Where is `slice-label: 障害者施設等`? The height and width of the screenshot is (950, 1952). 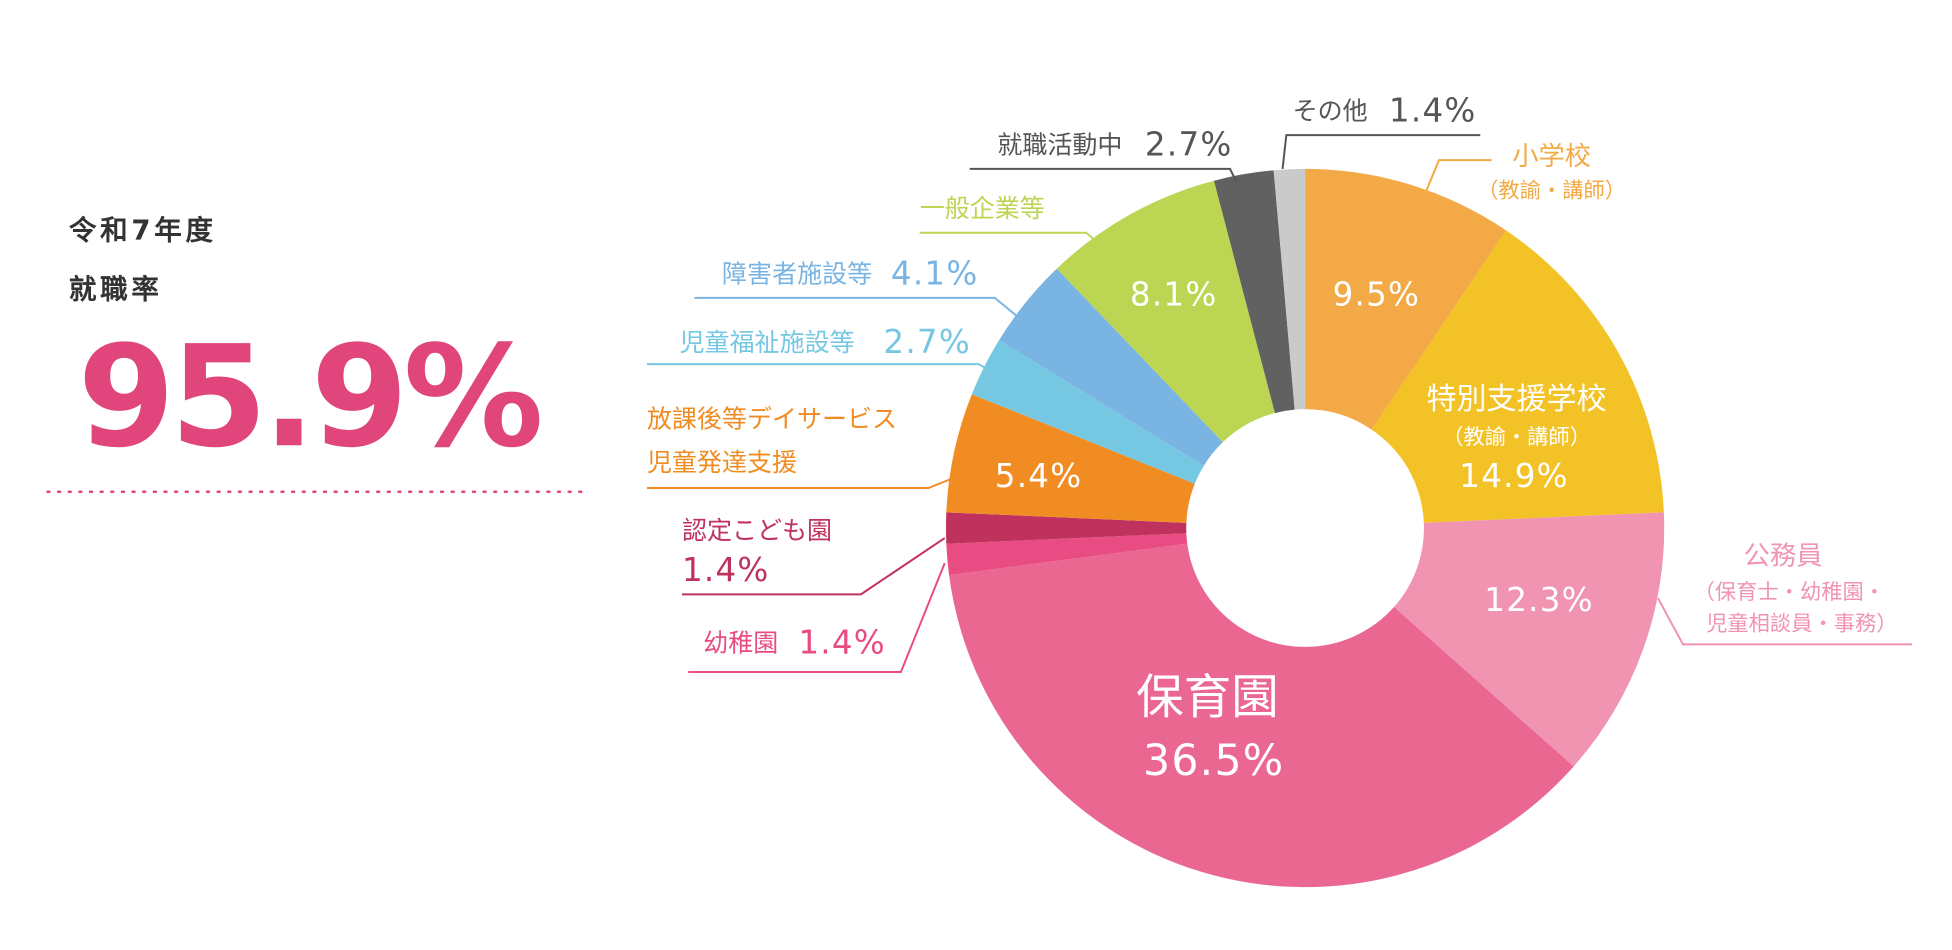 slice-label: 障害者施設等 is located at coordinates (797, 273).